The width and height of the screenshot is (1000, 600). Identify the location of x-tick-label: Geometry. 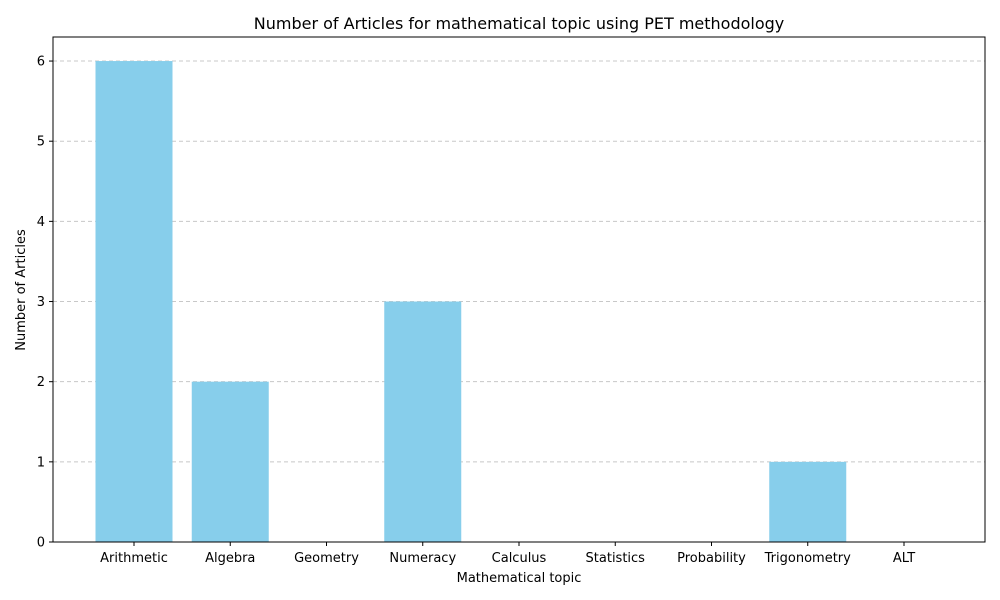
(326, 558).